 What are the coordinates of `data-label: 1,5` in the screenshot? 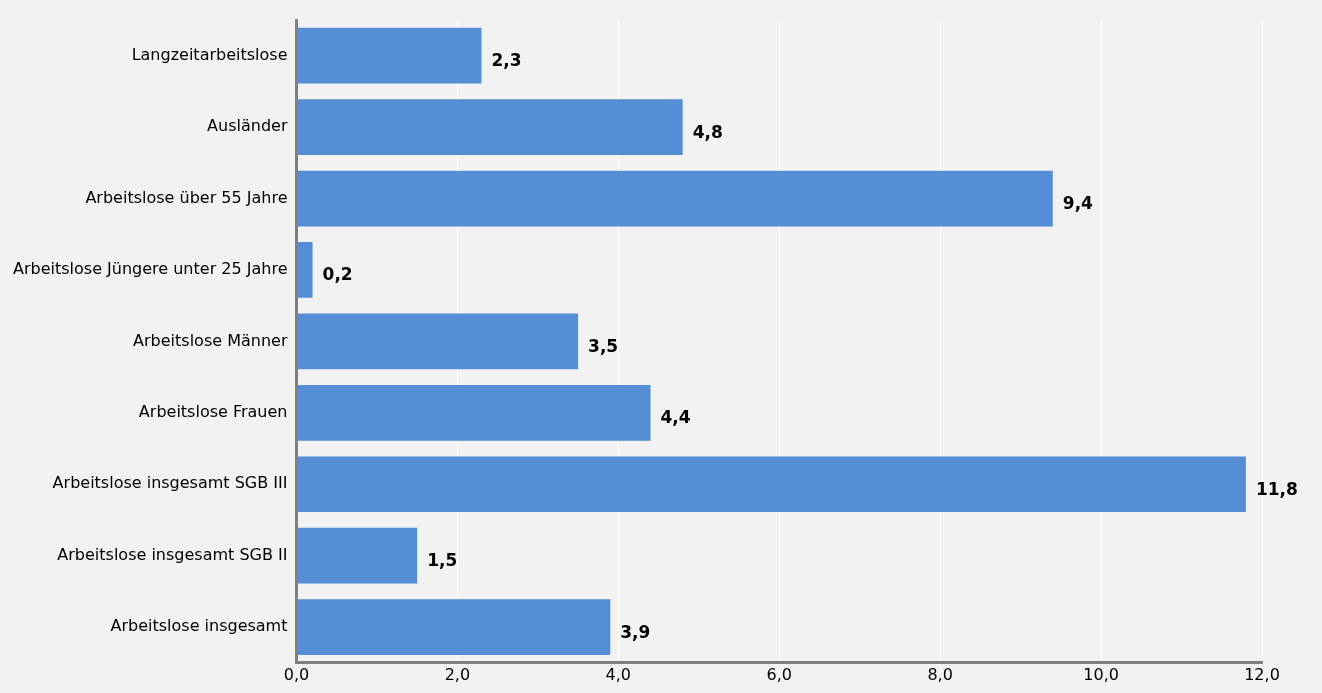 It's located at (442, 560).